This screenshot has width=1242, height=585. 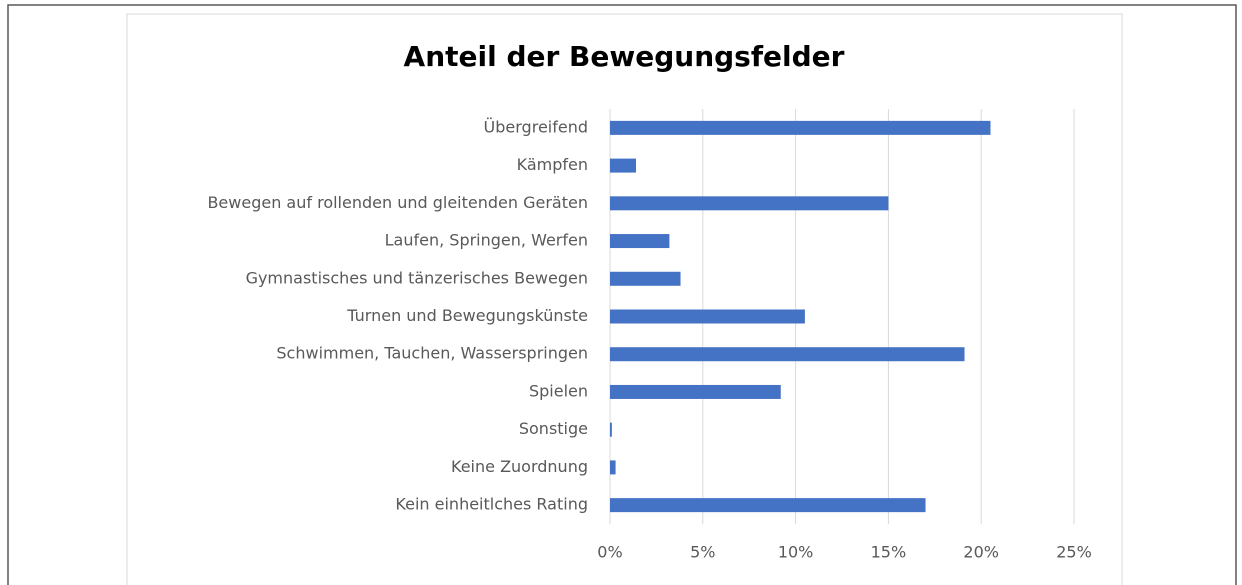 What do you see at coordinates (491, 504) in the screenshot?
I see `y-tick-label: Kein einheitlches Rating` at bounding box center [491, 504].